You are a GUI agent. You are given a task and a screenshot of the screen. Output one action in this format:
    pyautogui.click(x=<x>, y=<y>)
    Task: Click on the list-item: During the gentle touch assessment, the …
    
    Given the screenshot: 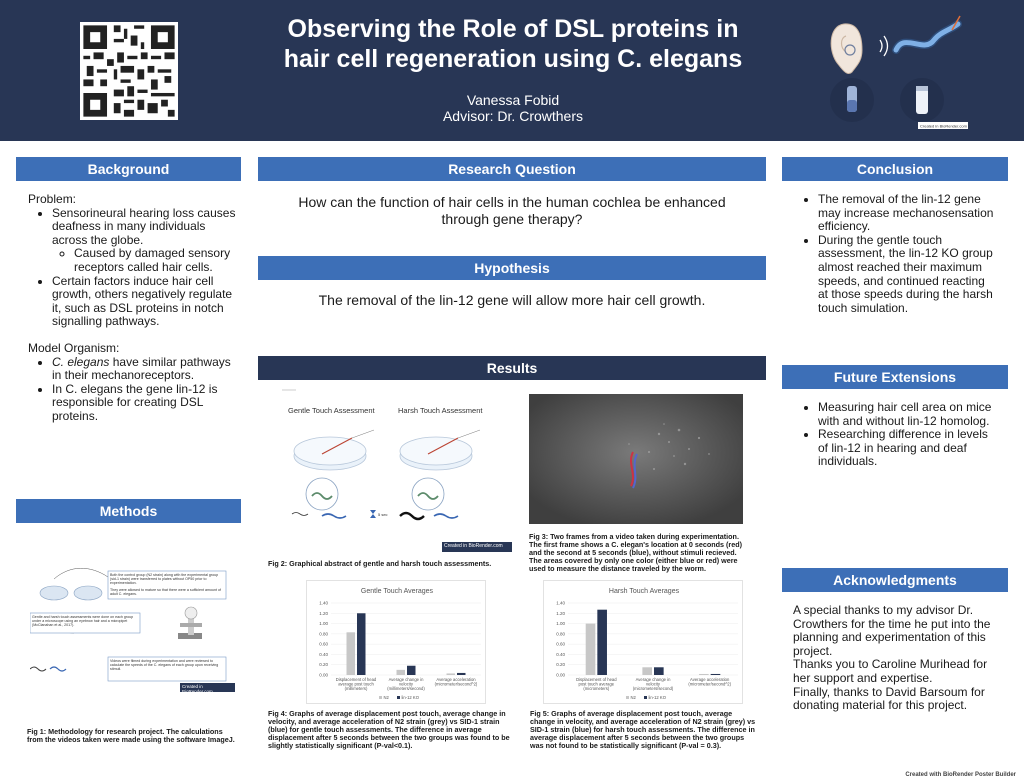 What is the action you would take?
    pyautogui.click(x=906, y=274)
    